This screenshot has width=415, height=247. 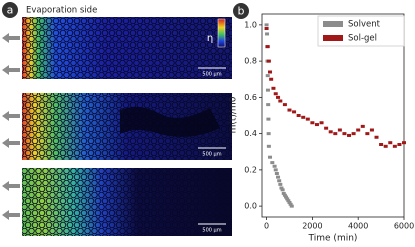 I want to click on colorbar, so click(x=221, y=33).